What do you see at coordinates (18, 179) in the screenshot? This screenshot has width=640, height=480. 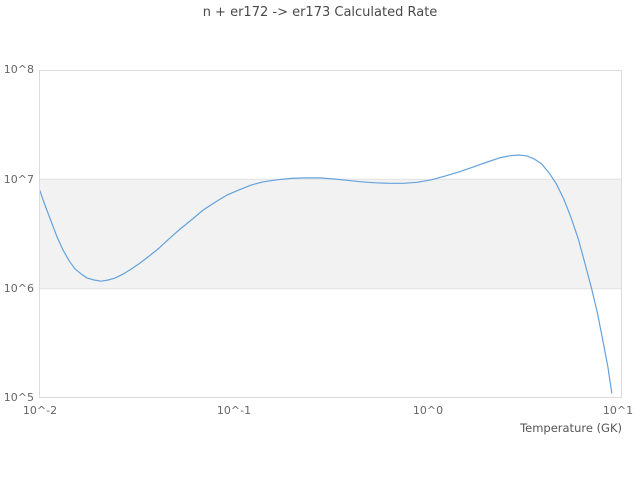 I see `y-tick-1e7: 10^7` at bounding box center [18, 179].